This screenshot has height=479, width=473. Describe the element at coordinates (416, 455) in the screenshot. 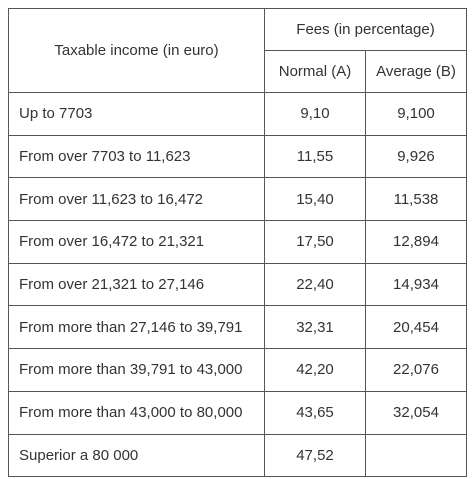

I see `table-cell` at that location.